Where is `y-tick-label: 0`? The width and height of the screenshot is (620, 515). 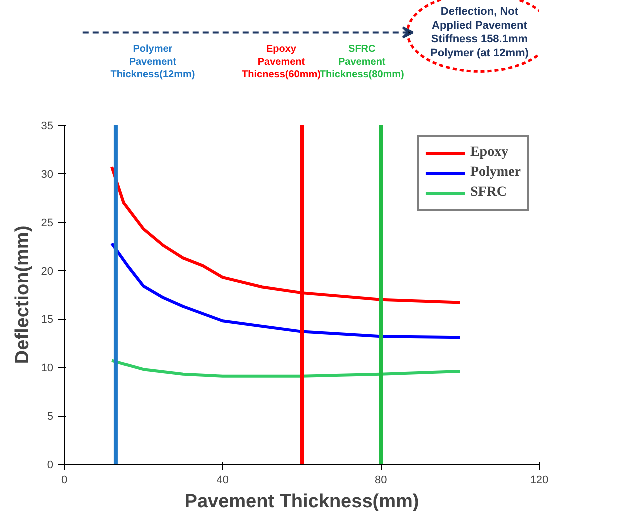 y-tick-label: 0 is located at coordinates (50, 466).